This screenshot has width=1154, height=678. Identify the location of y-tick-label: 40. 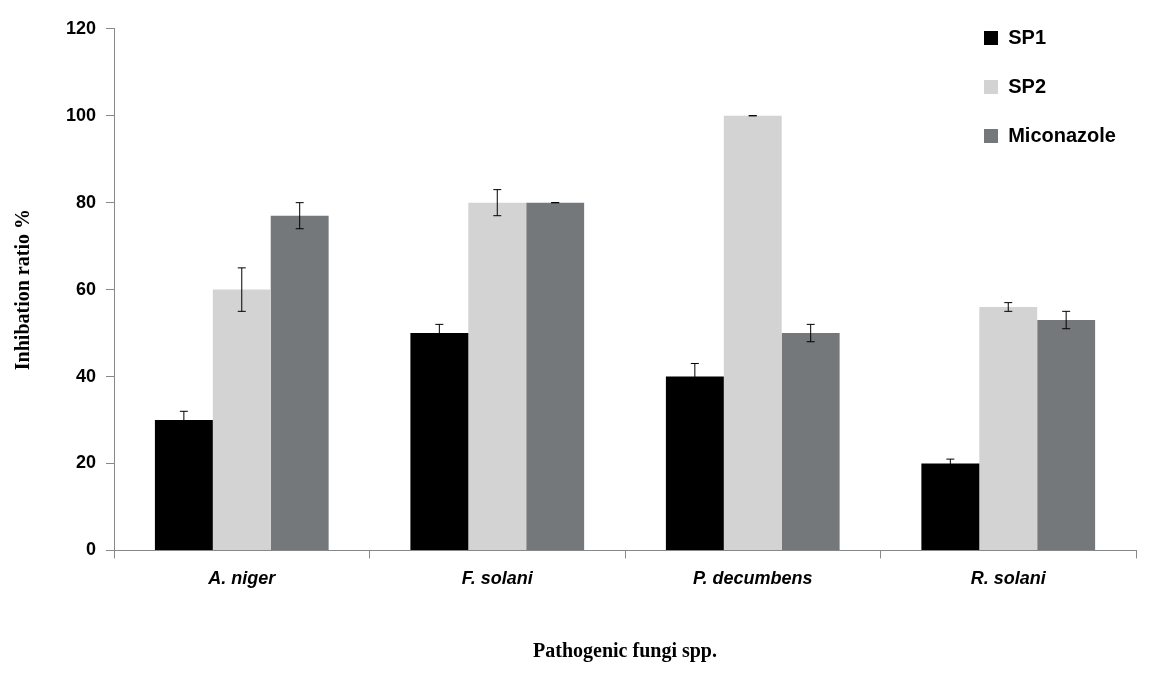
(86, 375).